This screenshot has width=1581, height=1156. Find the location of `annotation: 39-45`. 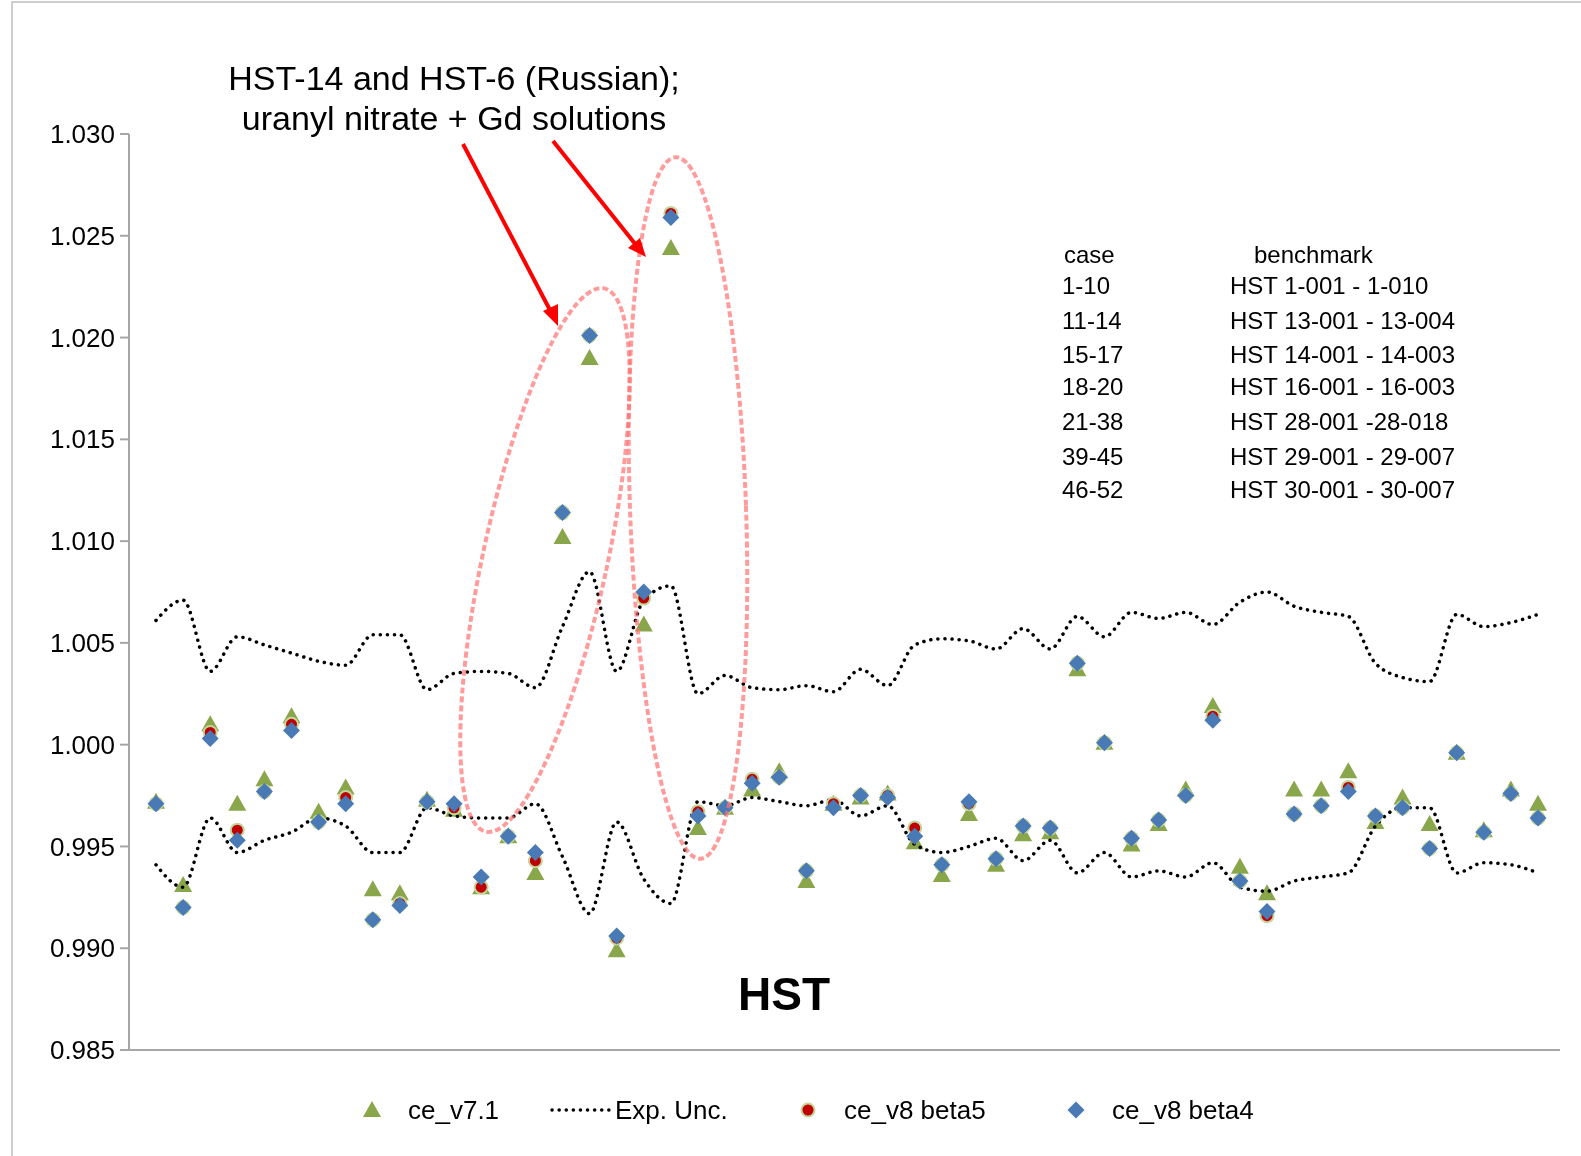

annotation: 39-45 is located at coordinates (1093, 456).